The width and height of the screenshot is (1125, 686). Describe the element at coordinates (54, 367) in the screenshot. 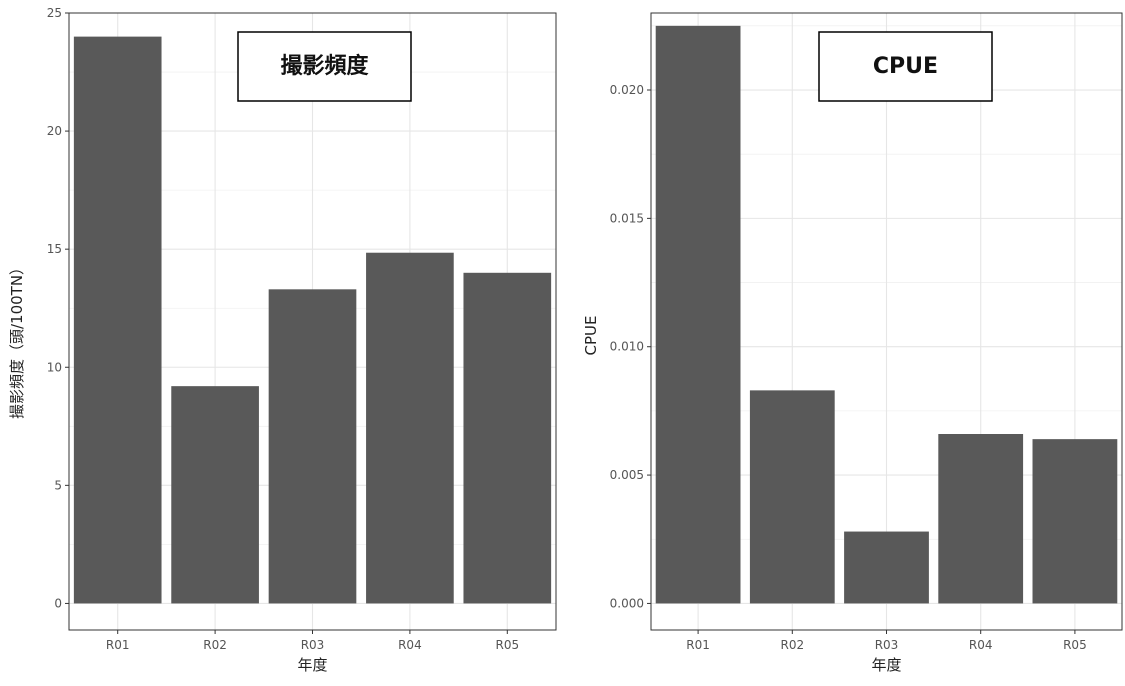

I see `y-tick-label: 10` at that location.